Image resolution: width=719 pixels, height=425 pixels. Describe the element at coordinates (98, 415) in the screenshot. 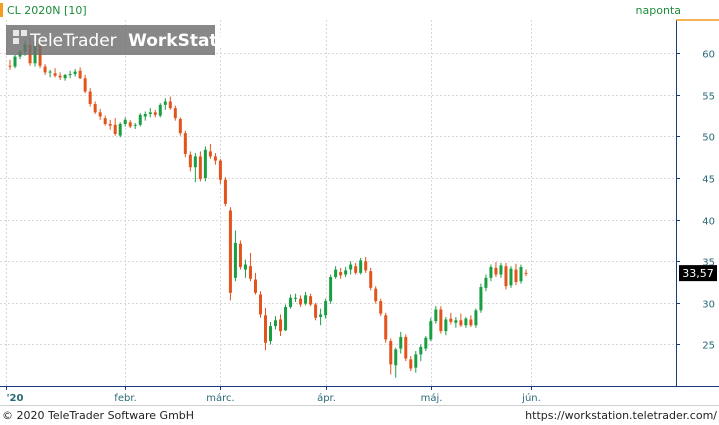

I see `footer-copyright: © 2020 TeleTrader Software GmbH` at that location.